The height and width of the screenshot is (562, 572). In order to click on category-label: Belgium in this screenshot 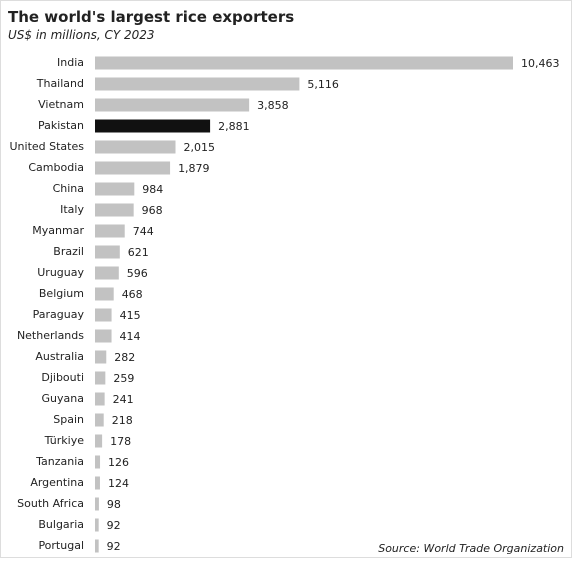, I will do `click(61, 293)`.